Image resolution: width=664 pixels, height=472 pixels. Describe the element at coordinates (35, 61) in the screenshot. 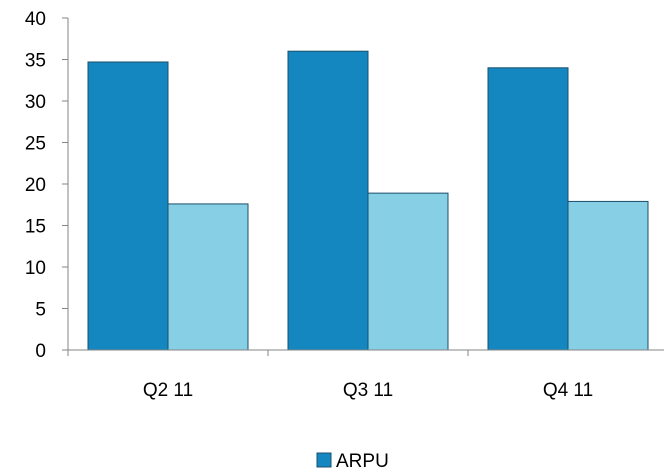

I see `y-tick-label: 35` at that location.